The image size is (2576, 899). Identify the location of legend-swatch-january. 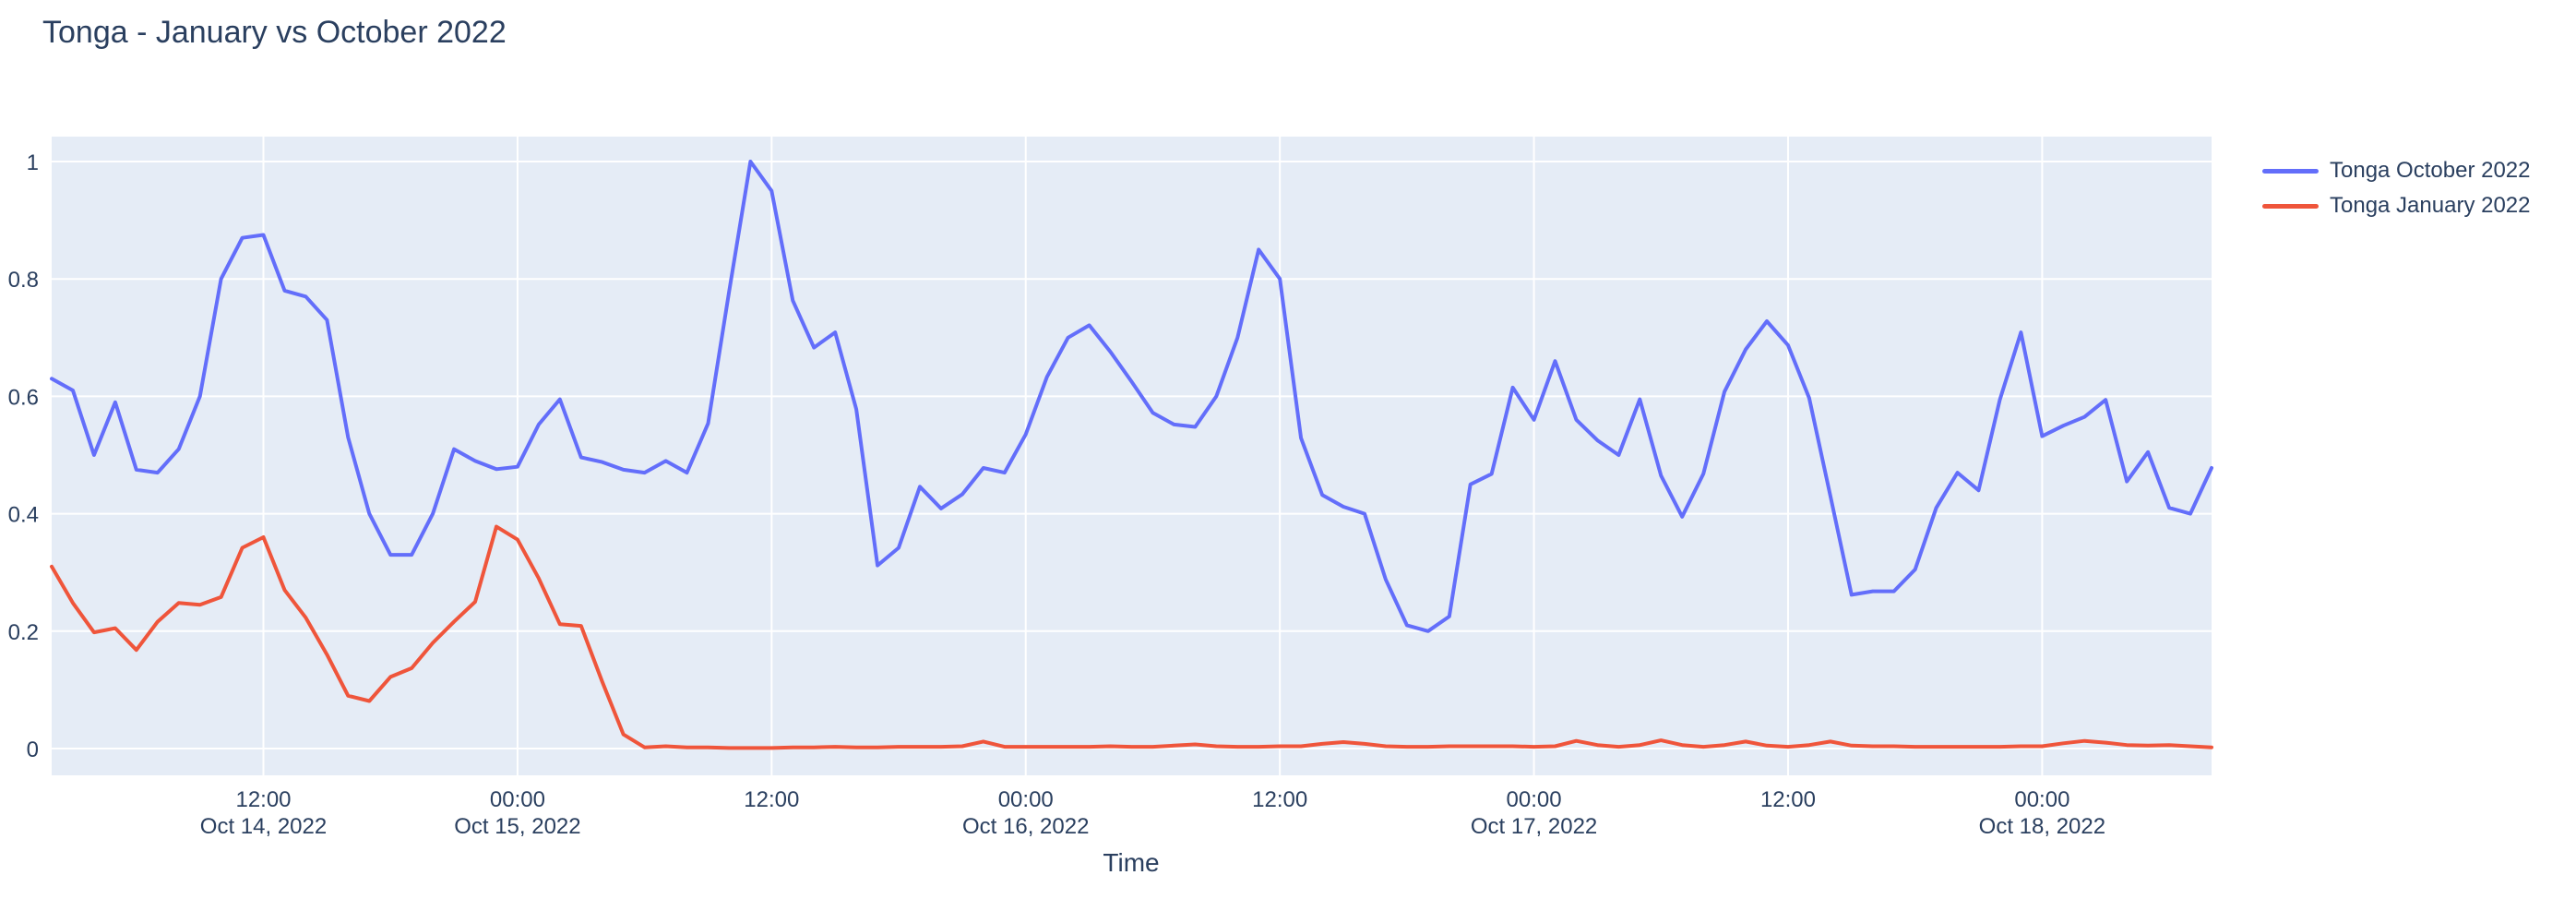
(2290, 206).